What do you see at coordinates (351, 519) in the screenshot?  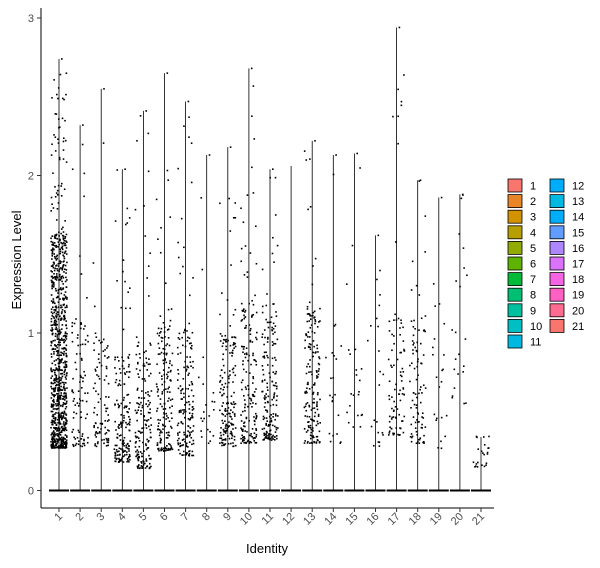 I see `x-tick-label: 15` at bounding box center [351, 519].